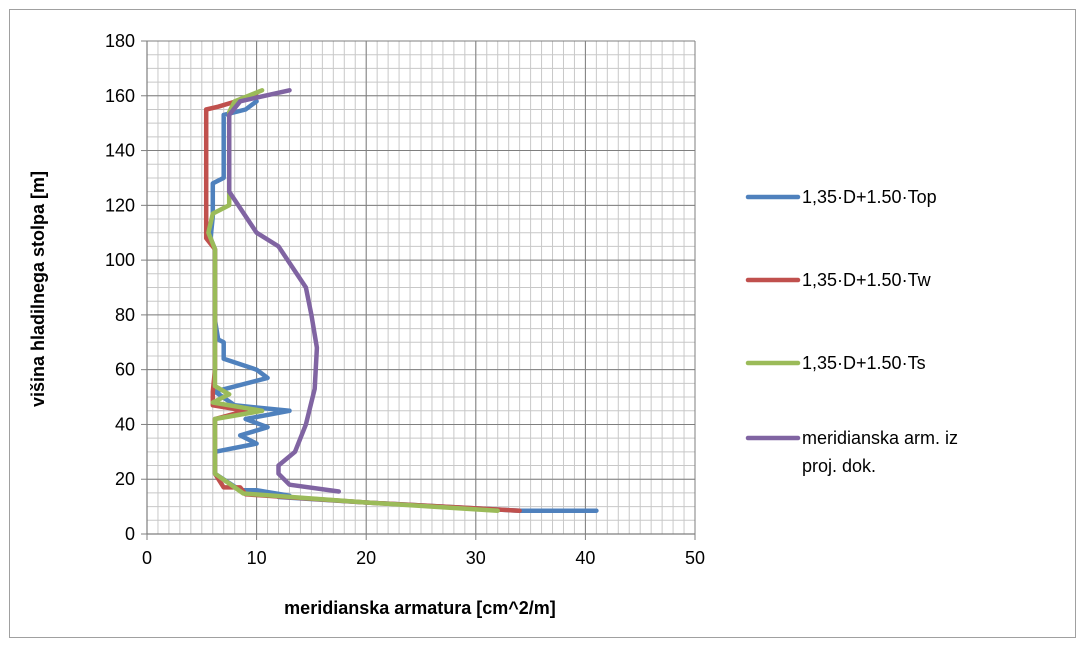  What do you see at coordinates (880, 452) in the screenshot?
I see `legend-label-4: meridianska arm. iz proj. dok.` at bounding box center [880, 452].